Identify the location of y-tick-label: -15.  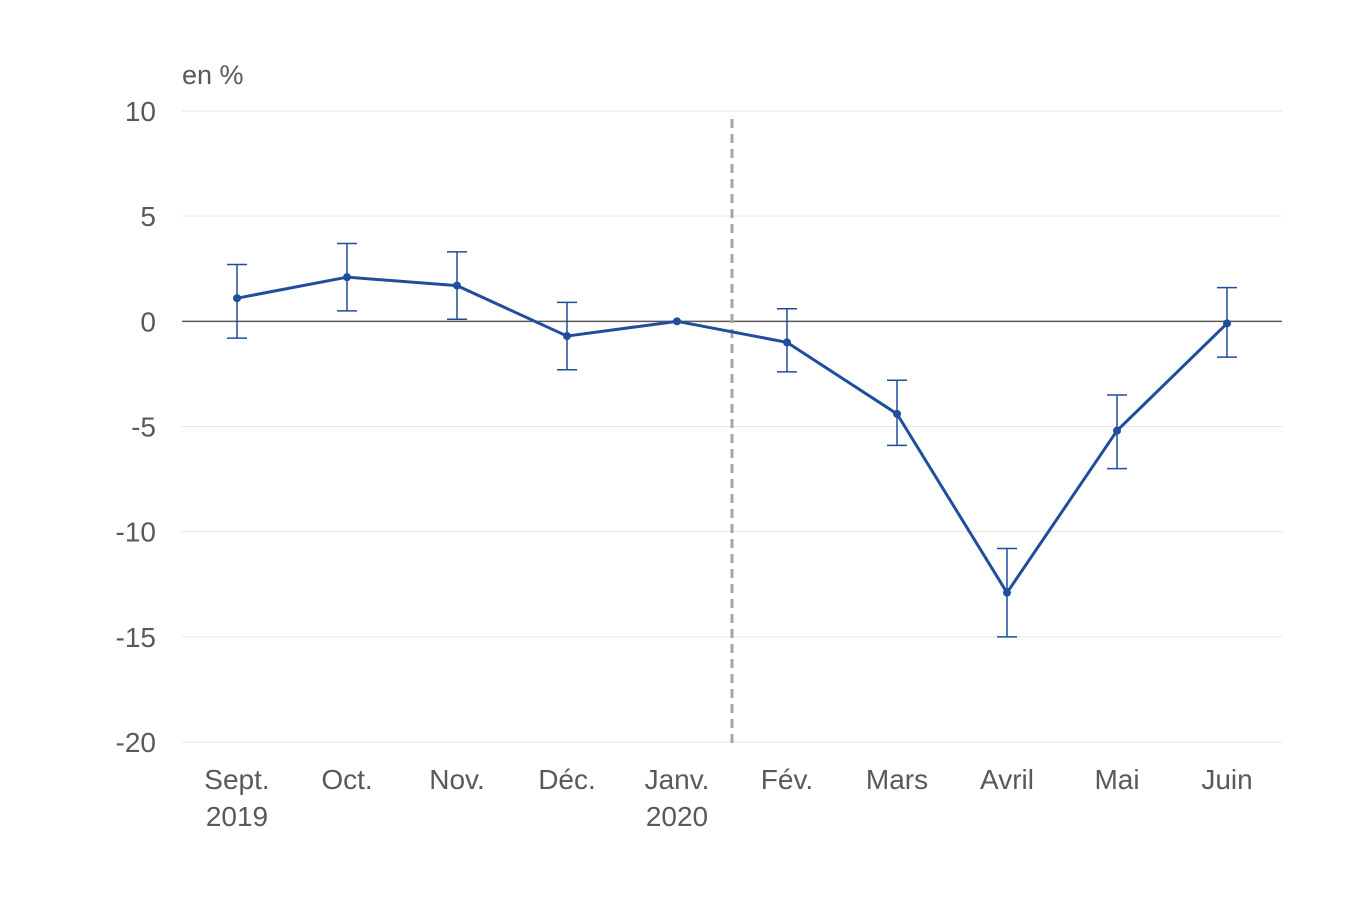
(136, 637).